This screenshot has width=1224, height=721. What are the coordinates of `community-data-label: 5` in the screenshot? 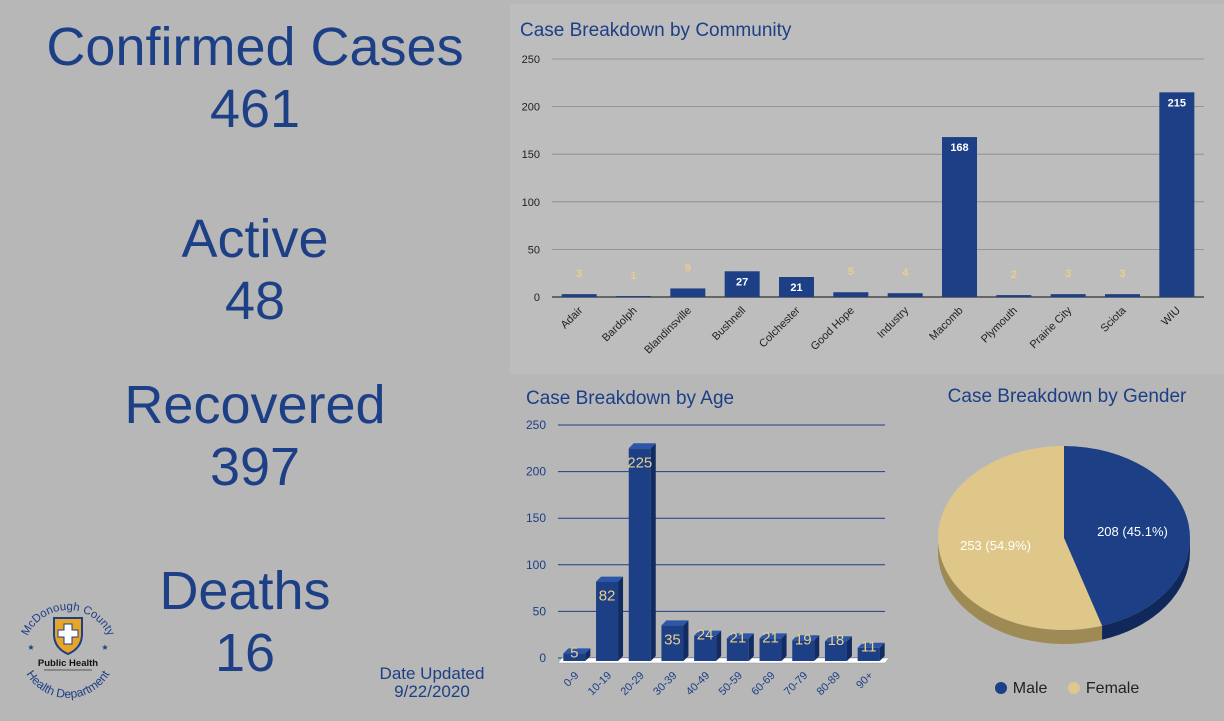 It's located at (851, 272).